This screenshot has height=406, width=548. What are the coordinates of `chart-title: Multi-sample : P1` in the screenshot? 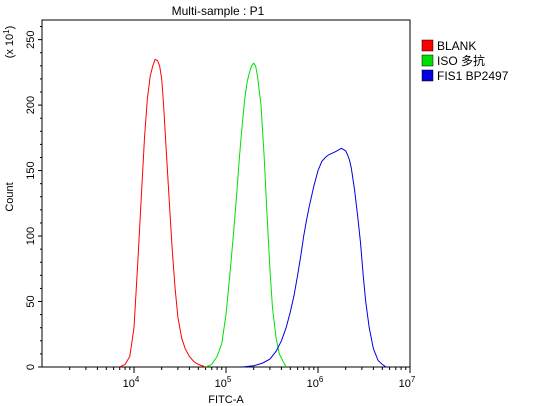 It's located at (218, 11).